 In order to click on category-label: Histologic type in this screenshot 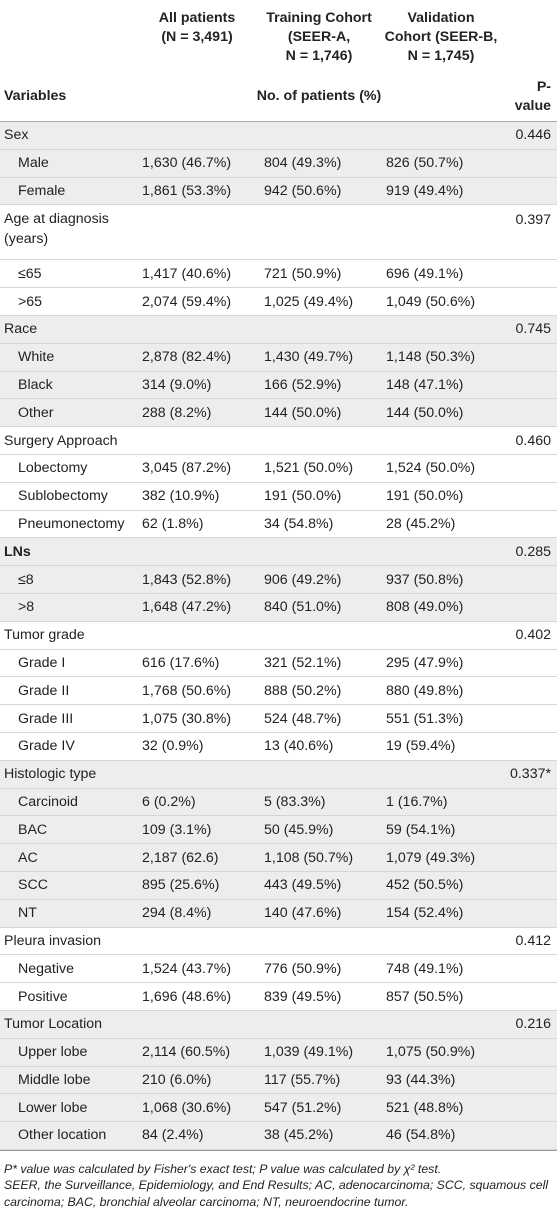, I will do `click(68, 774)`.